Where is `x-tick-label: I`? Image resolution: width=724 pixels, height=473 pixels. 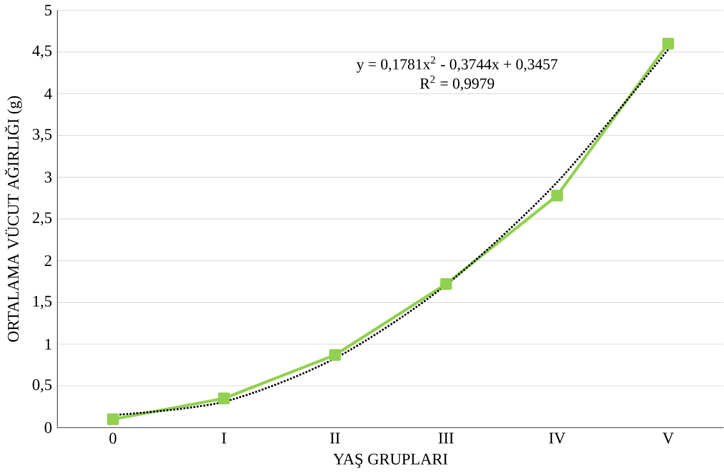
x-tick-label: I is located at coordinates (224, 438).